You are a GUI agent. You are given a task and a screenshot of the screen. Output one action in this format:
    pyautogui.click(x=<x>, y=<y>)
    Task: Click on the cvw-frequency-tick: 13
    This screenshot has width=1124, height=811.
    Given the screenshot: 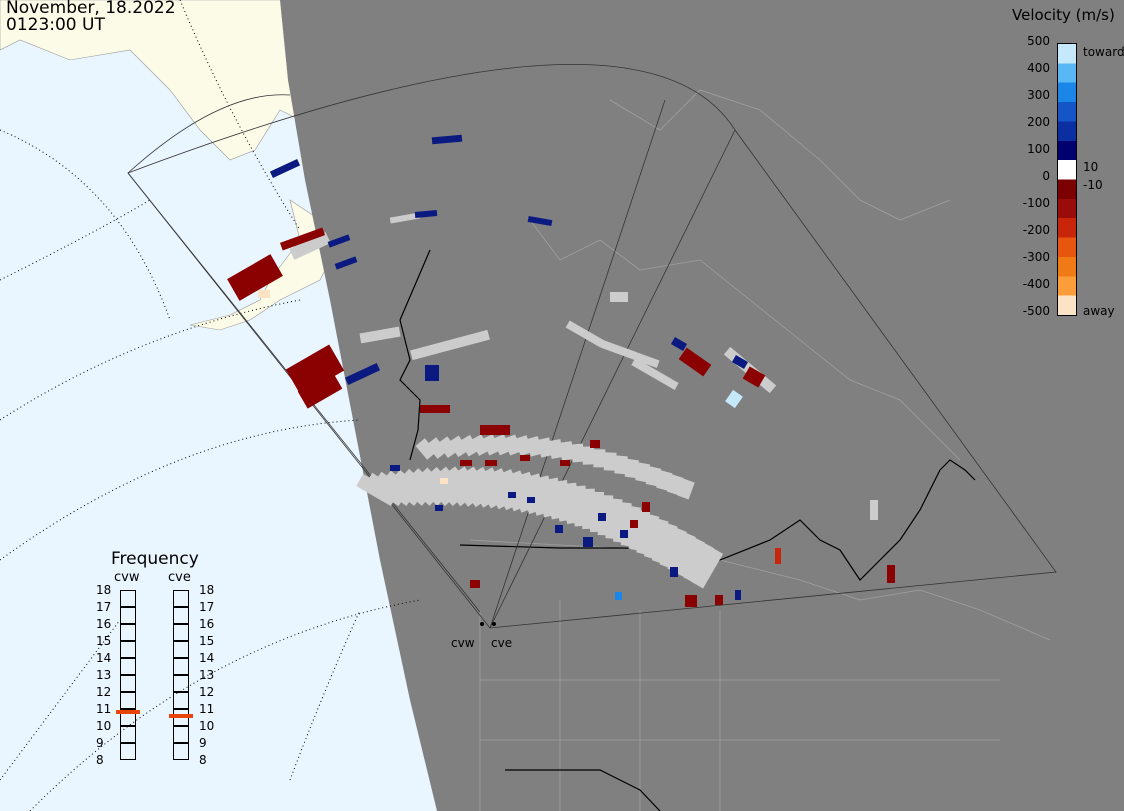 What is the action you would take?
    pyautogui.click(x=104, y=675)
    